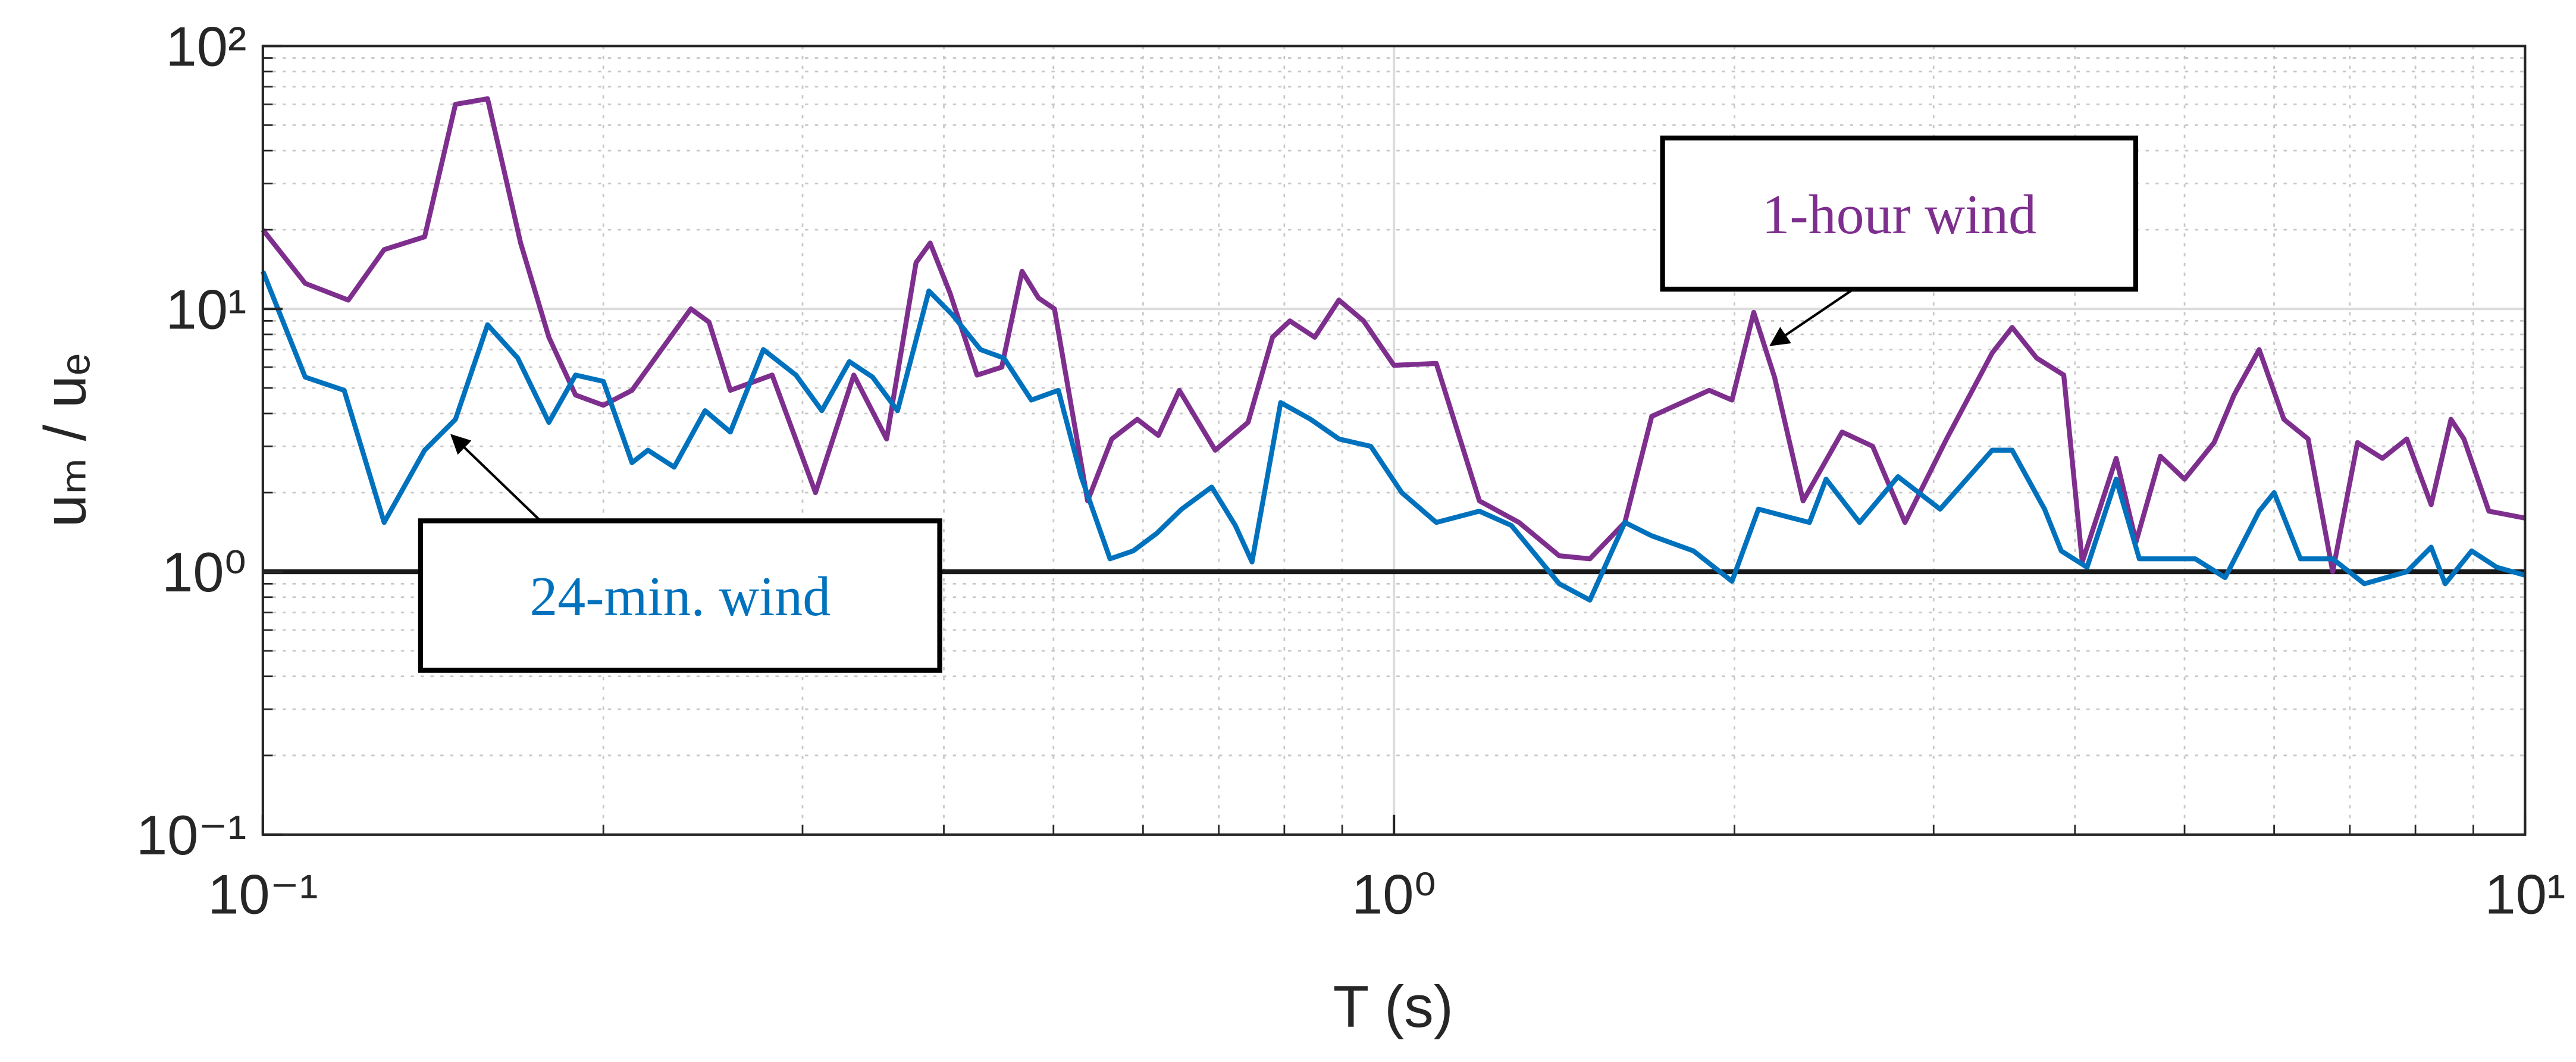  Describe the element at coordinates (1393, 1007) in the screenshot. I see `x-axis-label: T (s)` at that location.